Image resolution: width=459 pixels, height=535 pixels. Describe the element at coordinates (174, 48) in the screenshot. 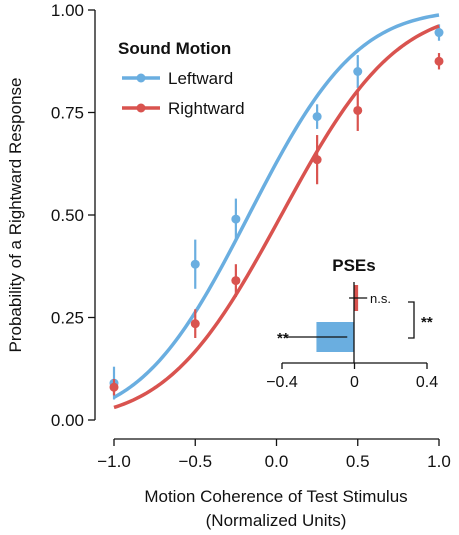

I see `legend-title: Sound Motion` at that location.